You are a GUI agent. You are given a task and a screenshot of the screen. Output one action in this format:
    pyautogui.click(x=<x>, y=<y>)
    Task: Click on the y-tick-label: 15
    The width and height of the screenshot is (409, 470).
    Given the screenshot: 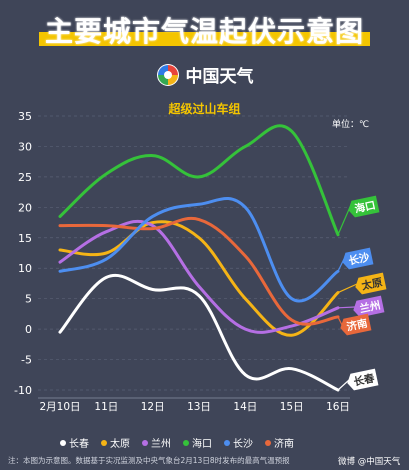 What is the action you would take?
    pyautogui.click(x=25, y=238)
    